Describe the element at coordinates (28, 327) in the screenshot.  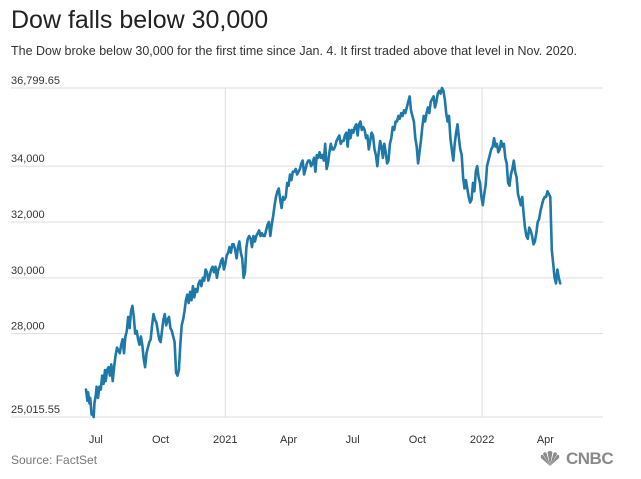
I see `y-tick-label: 28,000` at that location.